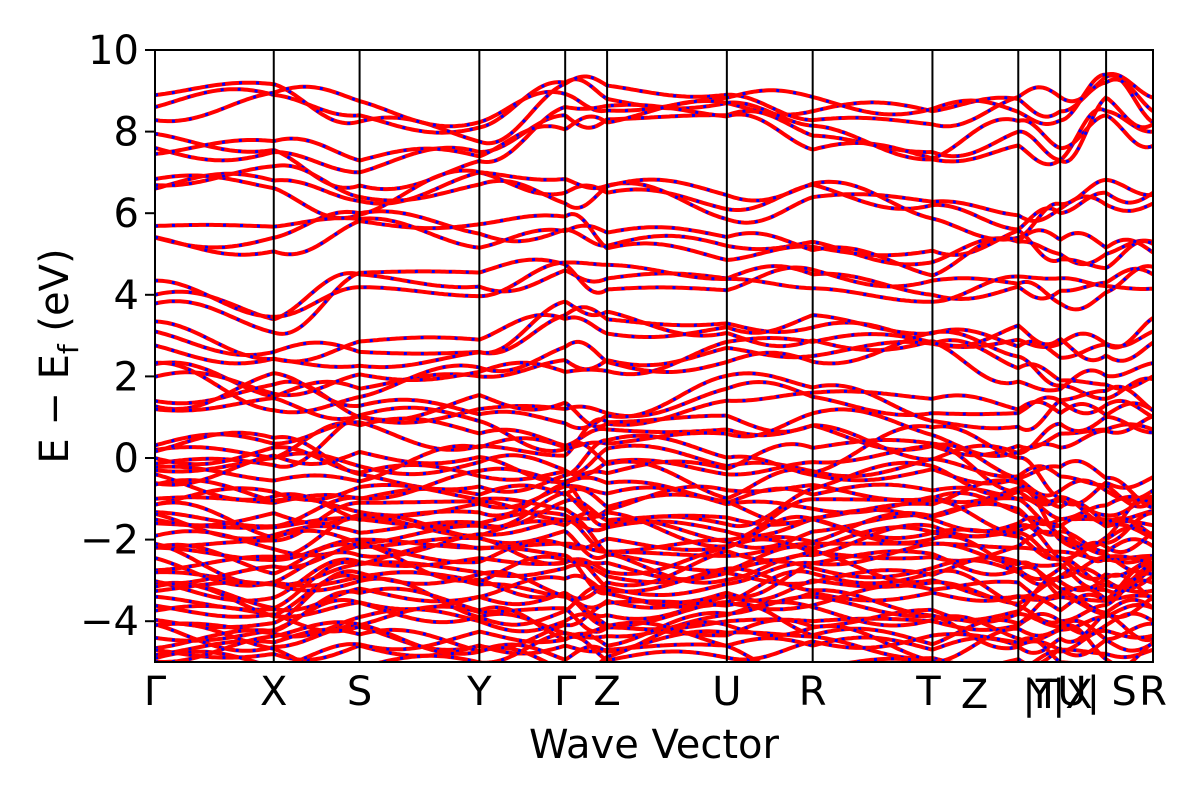 The image size is (1200, 800). I want to click on x-axis: Γ X S Y Γ Z U R T Z |TY|XU| S R, so click(655, 693).